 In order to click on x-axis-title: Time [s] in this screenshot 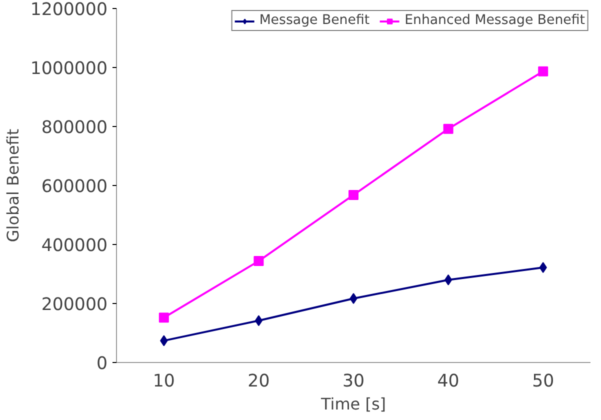, I will do `click(353, 404)`.